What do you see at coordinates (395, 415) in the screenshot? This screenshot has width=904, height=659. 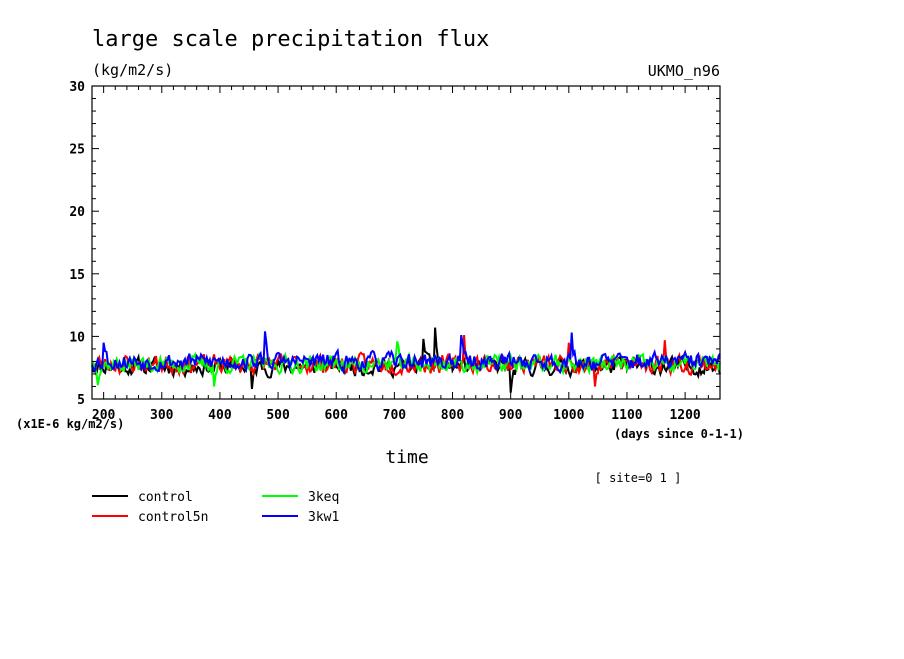 I see `x-tick-label: 700` at bounding box center [395, 415].